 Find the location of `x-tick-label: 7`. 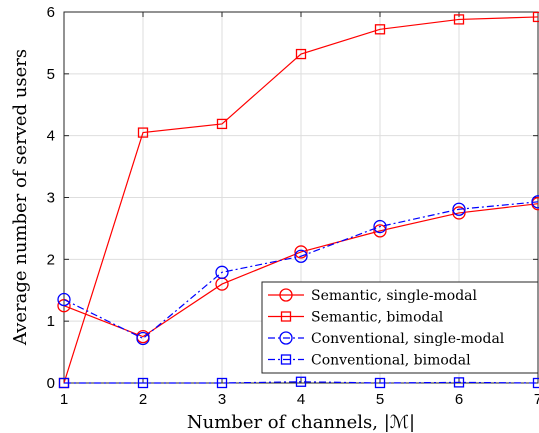

x-tick-label: 7 is located at coordinates (536, 399).